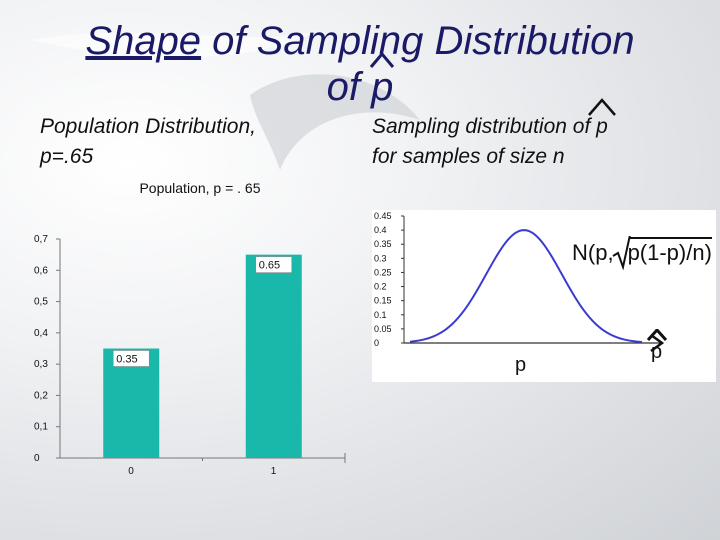 This screenshot has width=720, height=540. Describe the element at coordinates (67, 156) in the screenshot. I see `population-heading-line2: p=.65` at that location.